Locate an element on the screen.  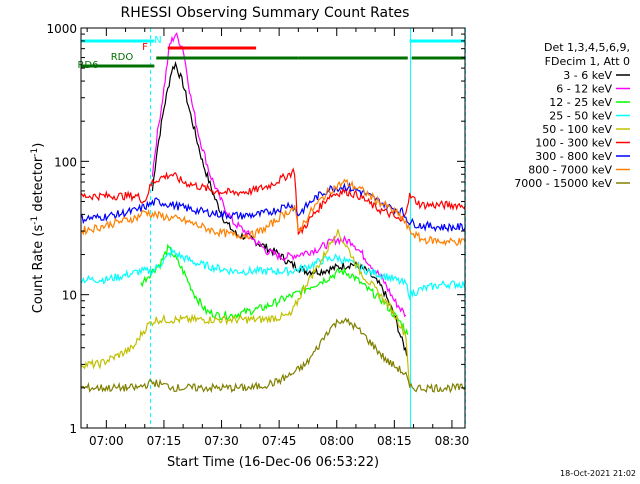
legend-header-line-1: Det 1,3,4,5,6,9, is located at coordinates (587, 47).